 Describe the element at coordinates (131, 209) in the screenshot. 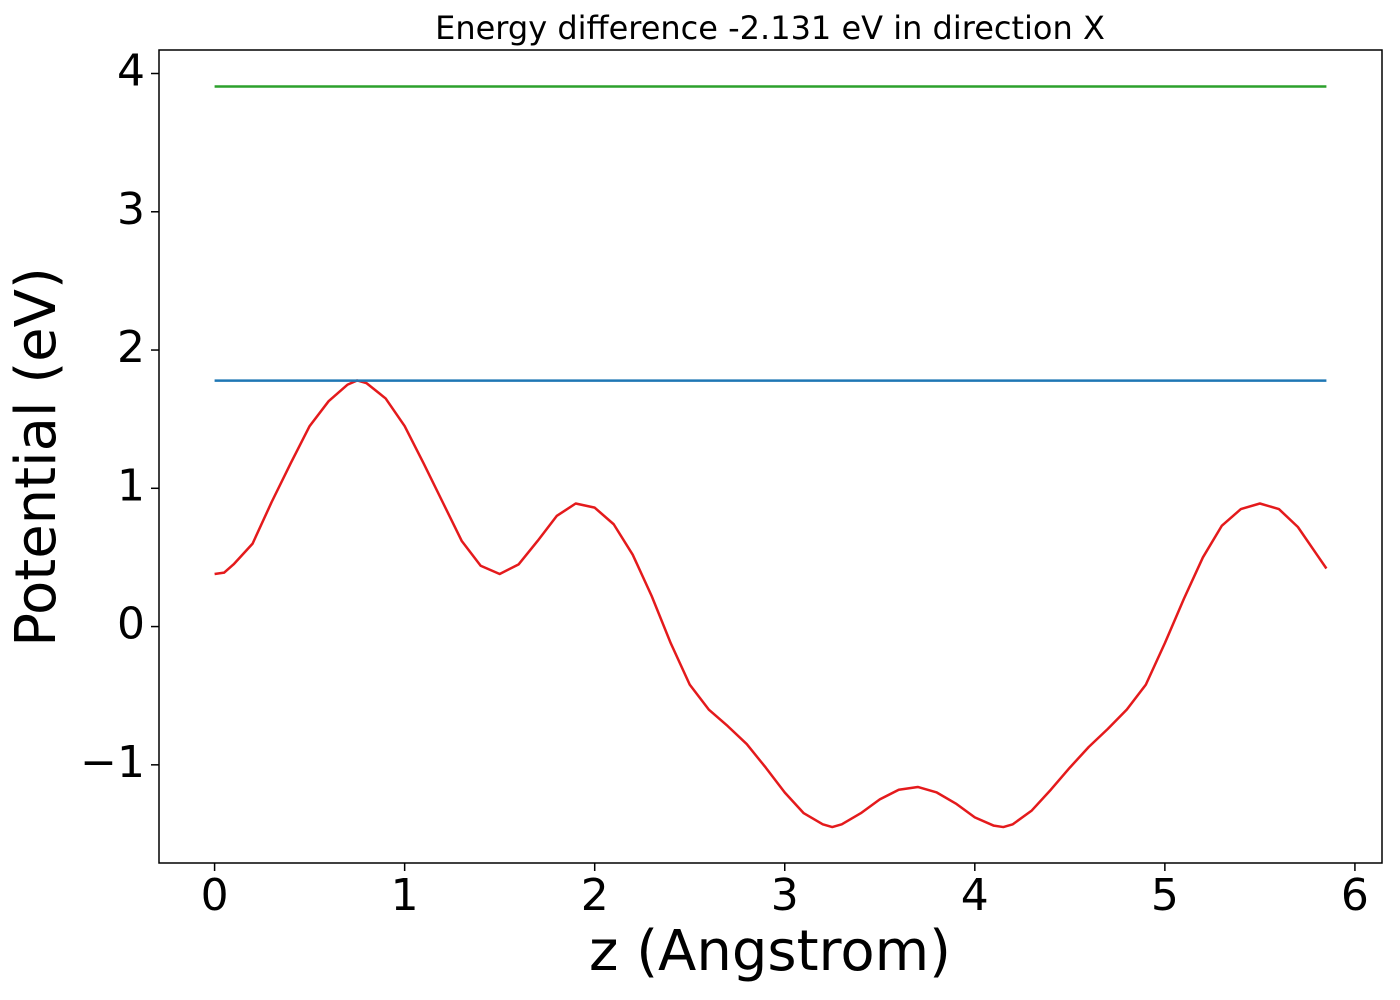

I see `y-tick-label: 3` at that location.